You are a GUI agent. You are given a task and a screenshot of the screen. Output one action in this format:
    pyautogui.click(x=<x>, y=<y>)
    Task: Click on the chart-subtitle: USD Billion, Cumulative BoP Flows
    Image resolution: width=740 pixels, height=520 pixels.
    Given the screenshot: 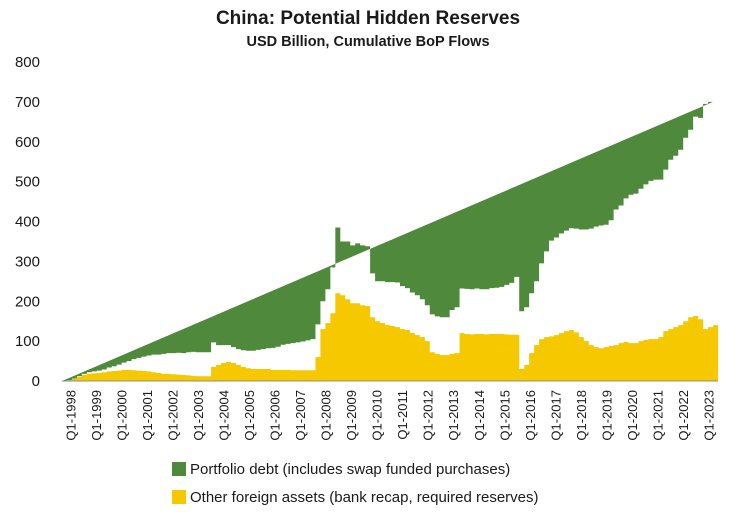 What is the action you would take?
    pyautogui.click(x=367, y=42)
    